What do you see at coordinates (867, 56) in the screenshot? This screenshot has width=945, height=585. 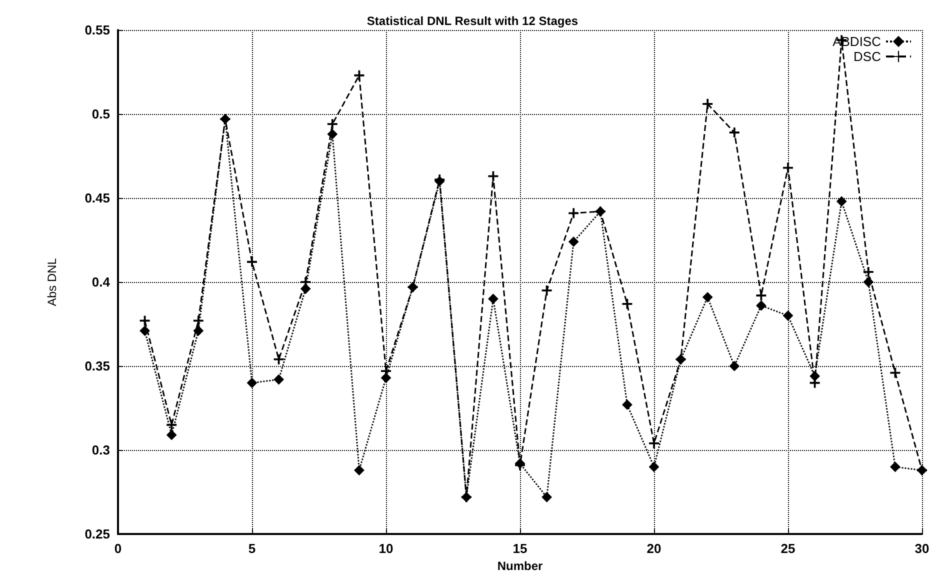 I see `legend-label: DSC` at bounding box center [867, 56].